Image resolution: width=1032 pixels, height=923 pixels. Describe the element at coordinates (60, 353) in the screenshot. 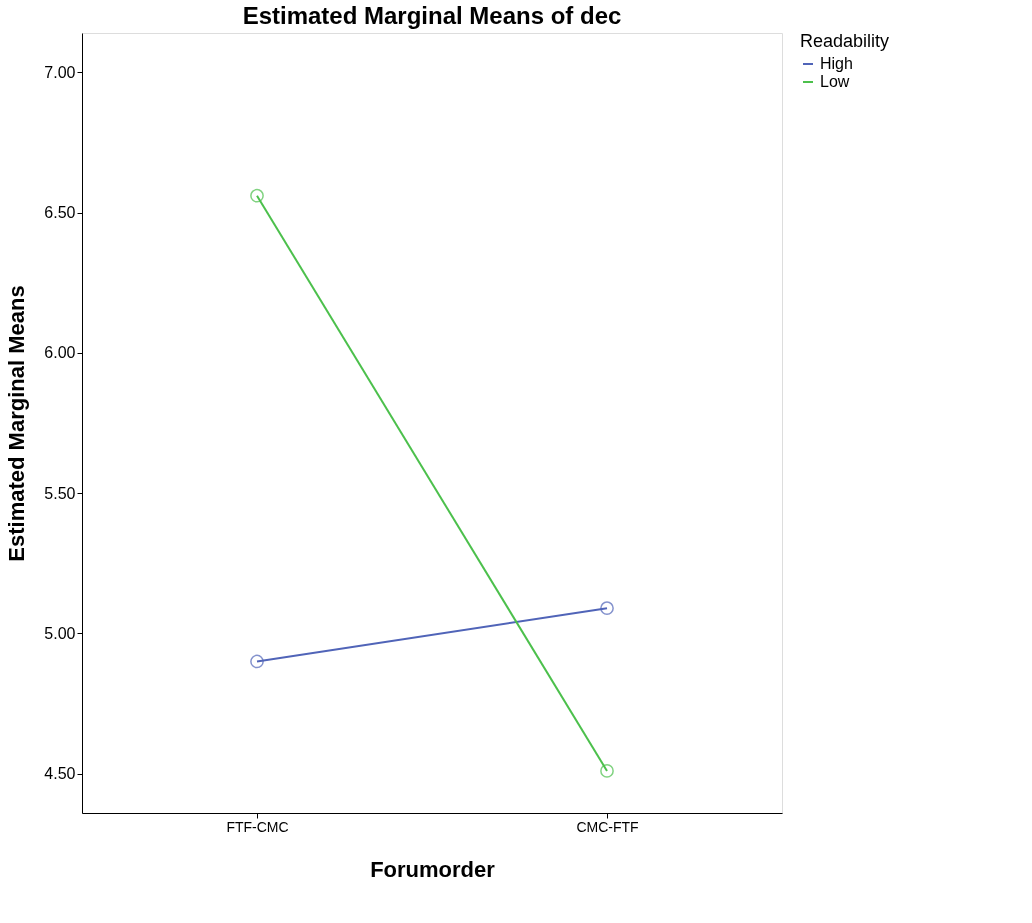

I see `y-tick-label: 6.00` at that location.